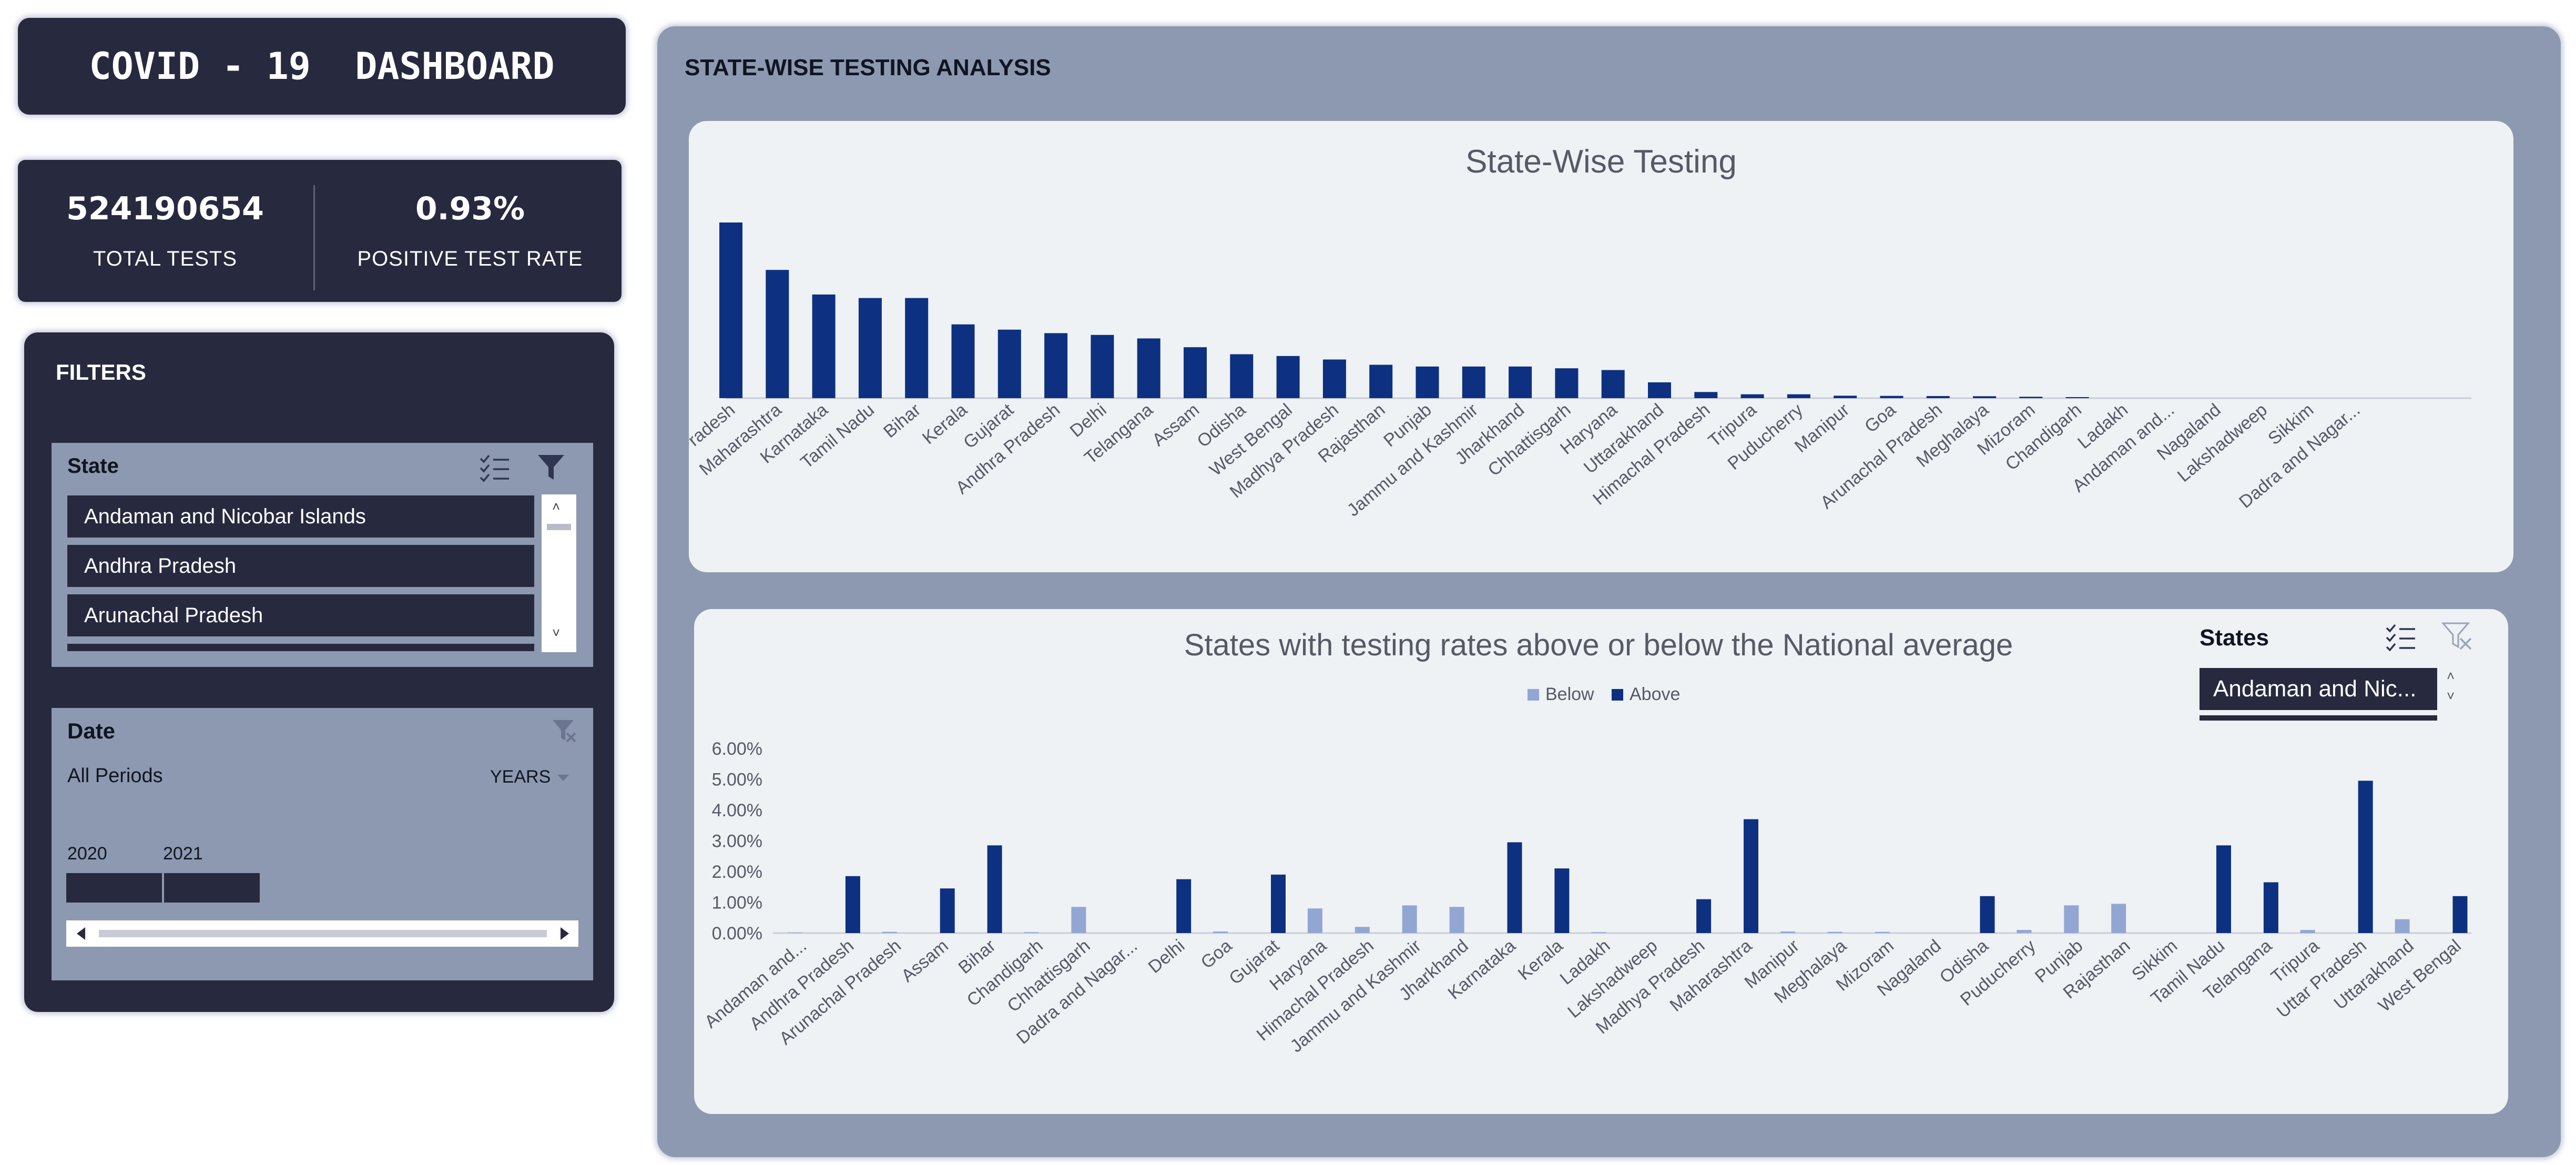 This screenshot has width=2576, height=1165. What do you see at coordinates (737, 872) in the screenshot?
I see `chart2-y-tick-label: 2.00%` at bounding box center [737, 872].